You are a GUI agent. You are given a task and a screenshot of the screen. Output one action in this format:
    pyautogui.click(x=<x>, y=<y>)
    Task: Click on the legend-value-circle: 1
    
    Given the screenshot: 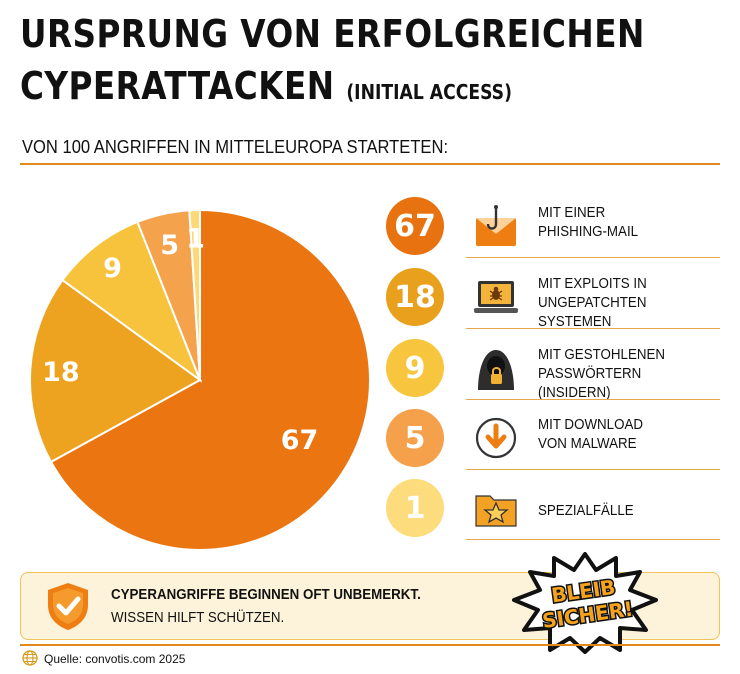 What is the action you would take?
    pyautogui.click(x=415, y=508)
    